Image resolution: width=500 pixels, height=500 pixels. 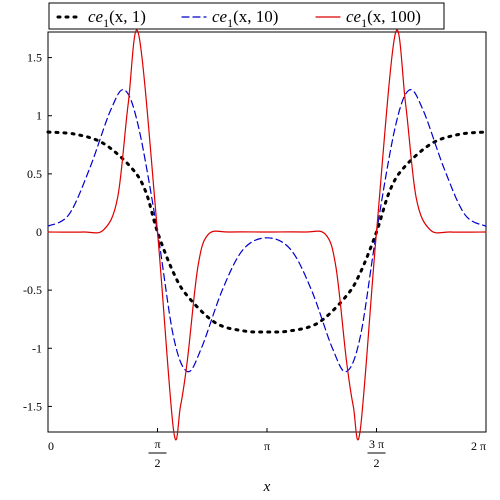 I want to click on legend-entry-3: ce1(x, 100), so click(x=383, y=18).